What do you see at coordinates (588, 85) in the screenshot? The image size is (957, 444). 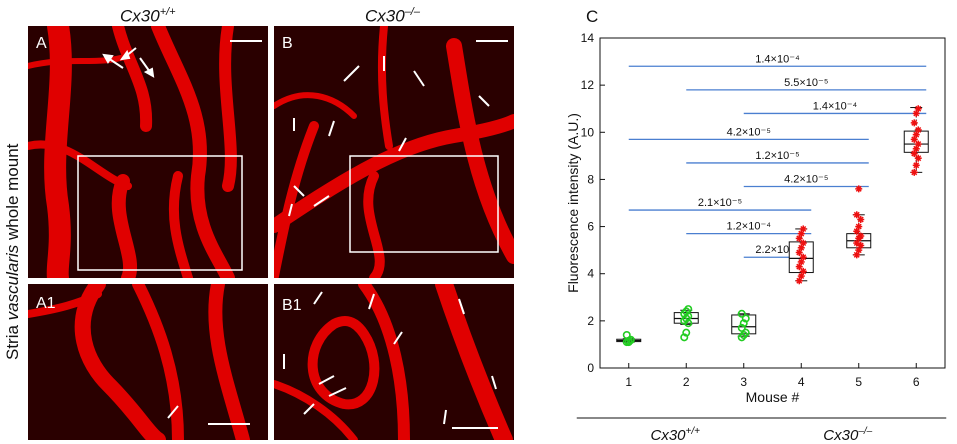 I see `y-tick-label: 12` at bounding box center [588, 85].